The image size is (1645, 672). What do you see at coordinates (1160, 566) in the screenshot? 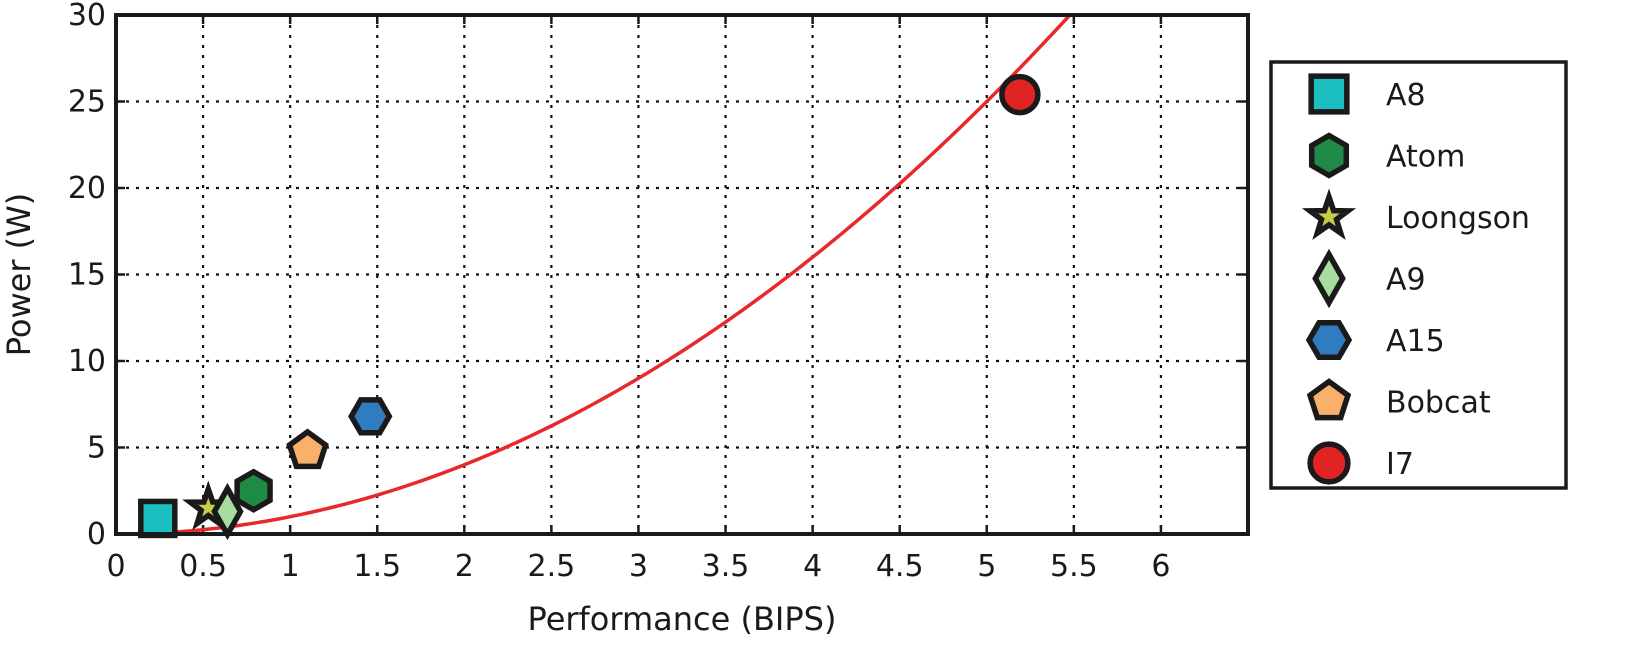
I see `x-tick-label: 6` at bounding box center [1160, 566].